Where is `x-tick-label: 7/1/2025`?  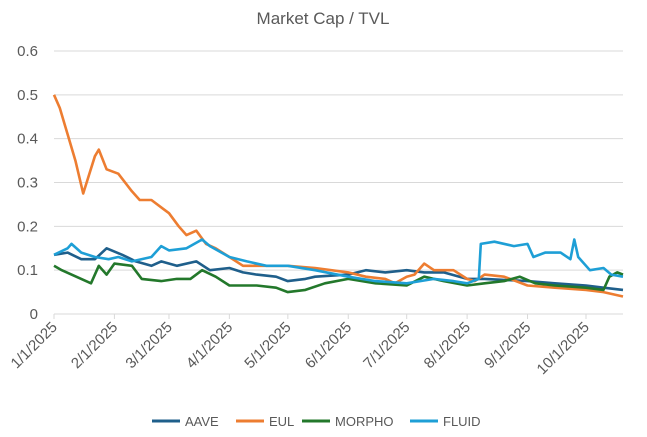
x-tick-label: 7/1/2025 is located at coordinates (386, 345).